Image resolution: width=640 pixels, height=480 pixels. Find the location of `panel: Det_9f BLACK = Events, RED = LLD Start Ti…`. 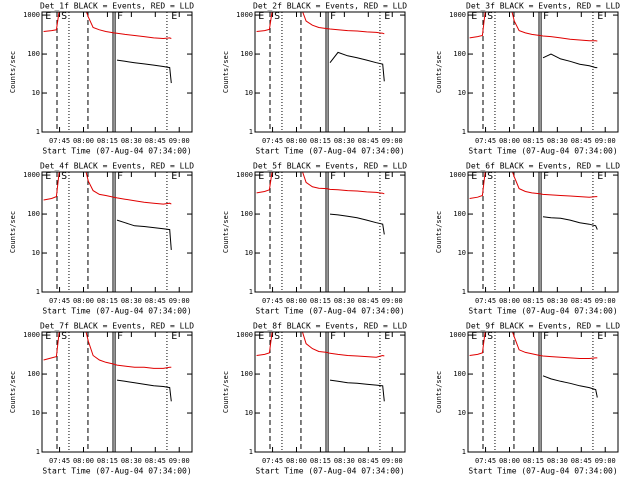

panel: Det_9f BLACK = Events, RED = LLD Start Ti… is located at coordinates (527, 399).